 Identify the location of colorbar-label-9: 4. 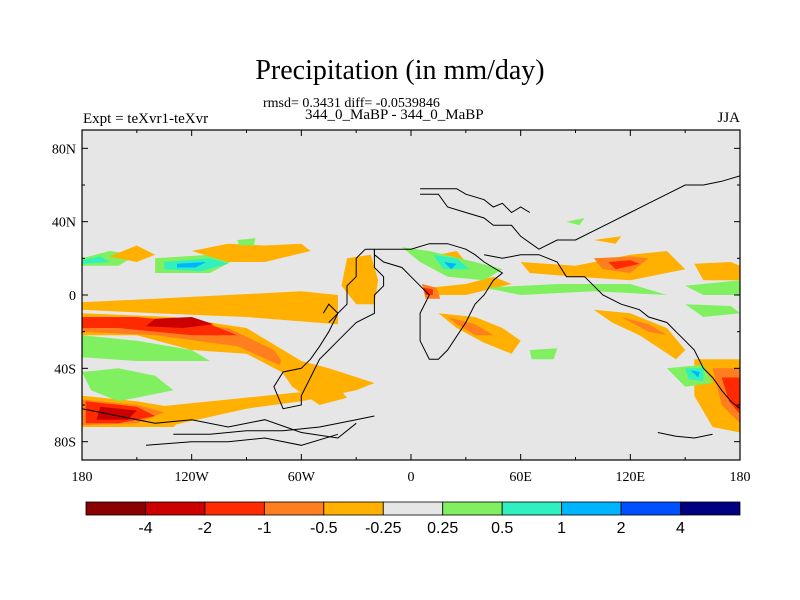
(680, 528).